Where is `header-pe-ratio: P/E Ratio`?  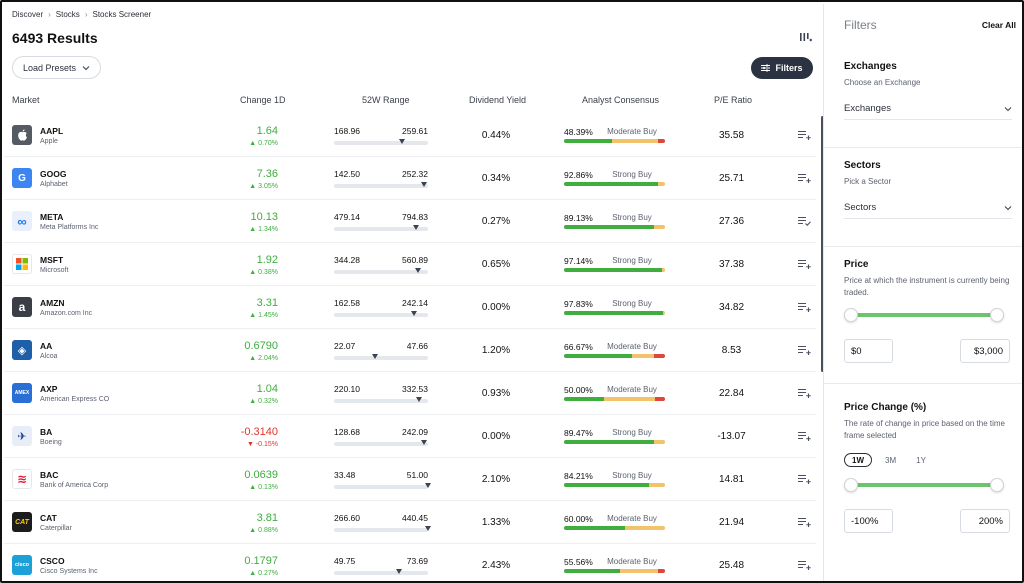
header-pe-ratio: P/E Ratio is located at coordinates (733, 100).